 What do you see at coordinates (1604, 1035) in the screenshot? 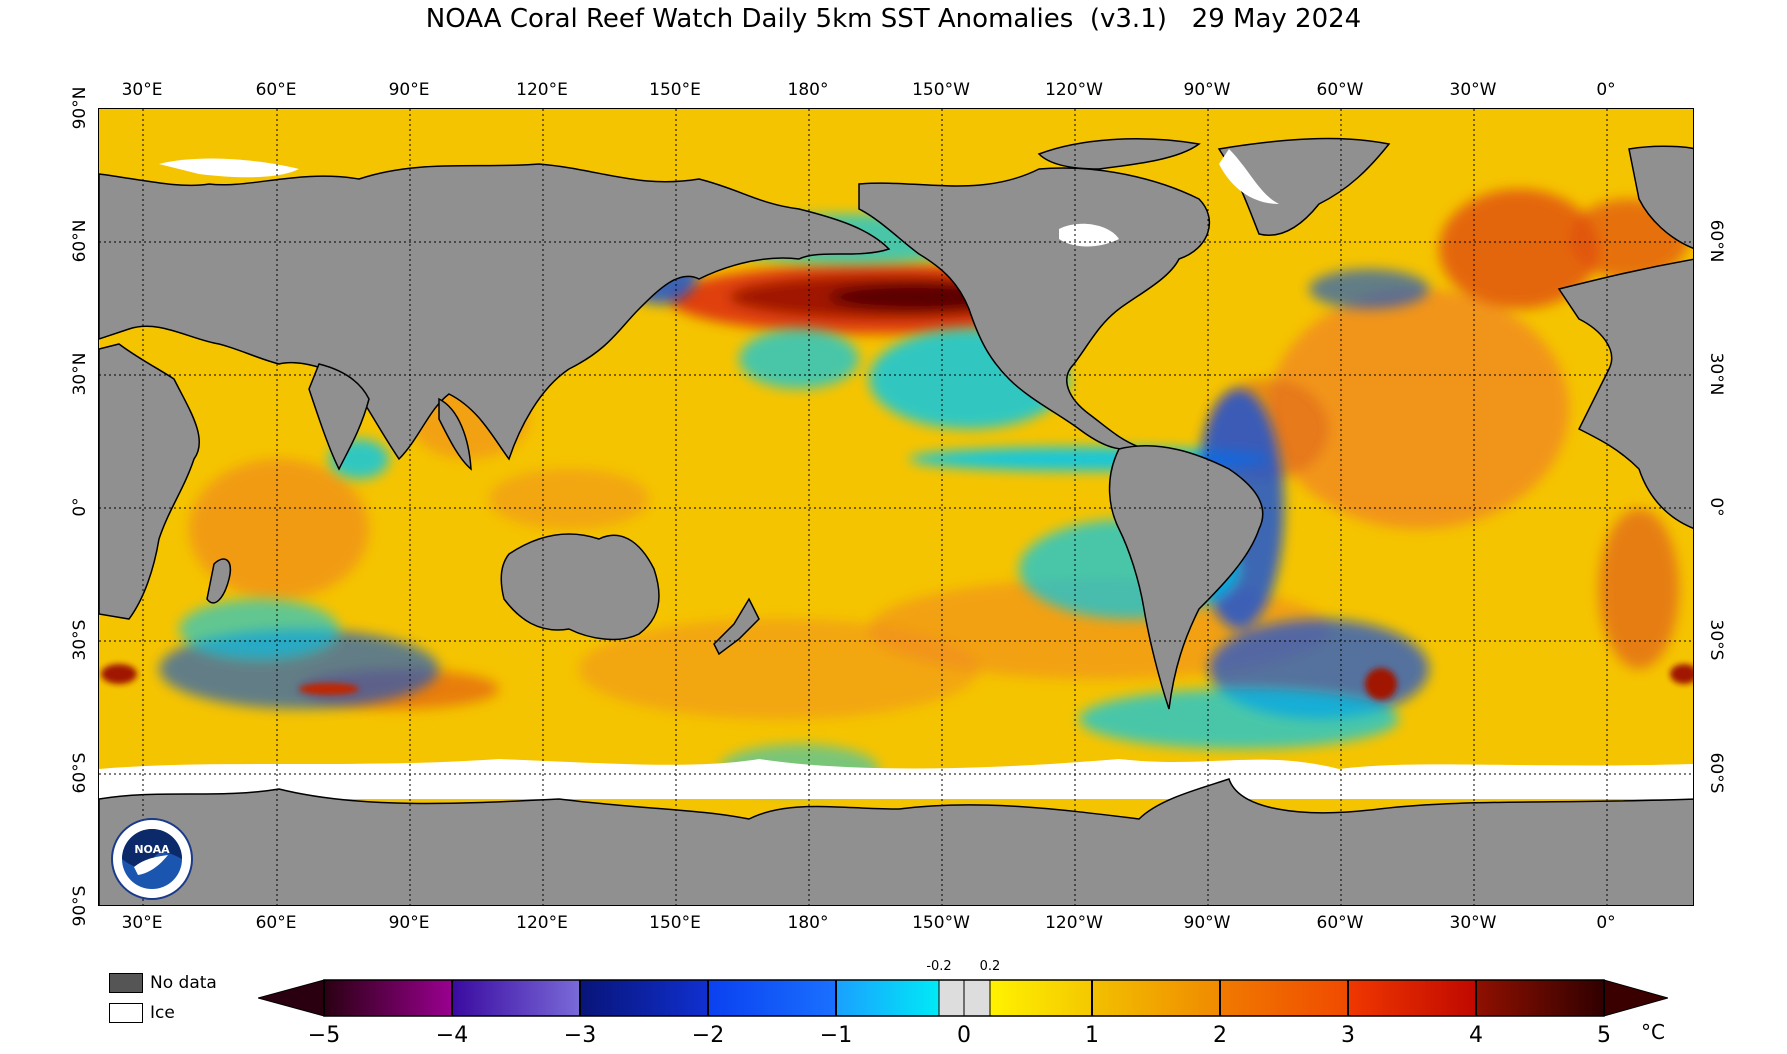
I see `colorbar-tick-label: 5` at bounding box center [1604, 1035].